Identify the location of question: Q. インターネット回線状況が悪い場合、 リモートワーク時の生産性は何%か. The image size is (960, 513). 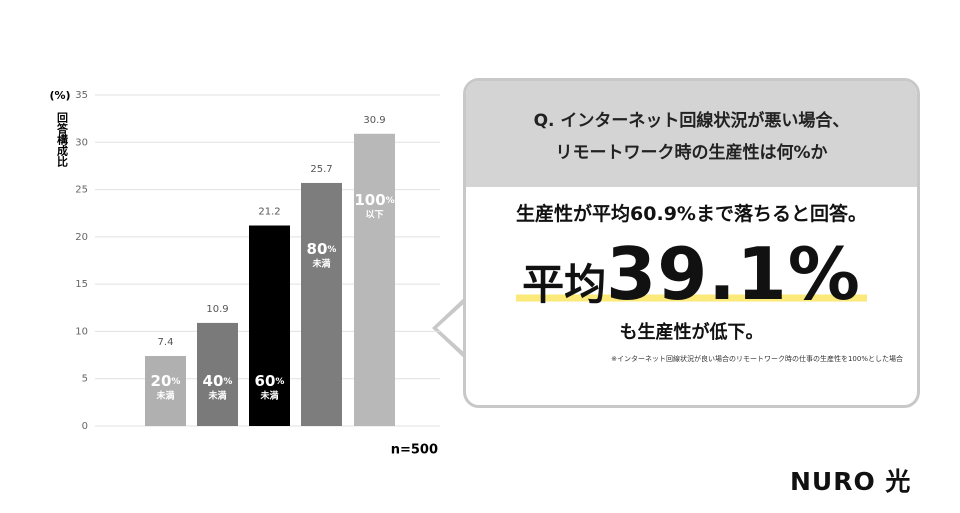
(691, 134).